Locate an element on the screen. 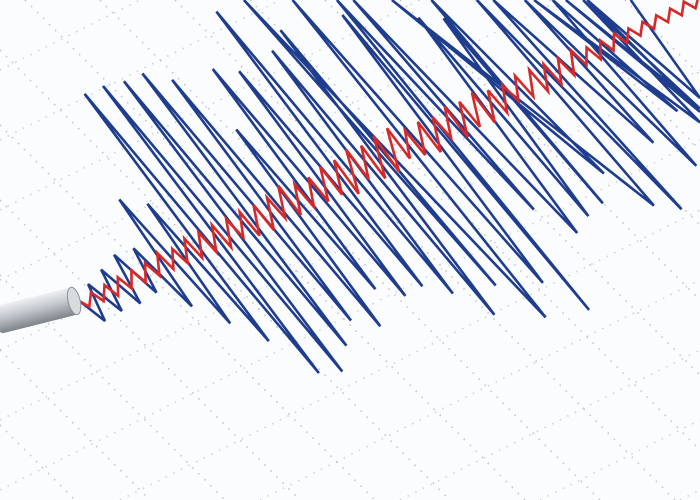 The height and width of the screenshot is (500, 700). stylus-body is located at coordinates (38, 311).